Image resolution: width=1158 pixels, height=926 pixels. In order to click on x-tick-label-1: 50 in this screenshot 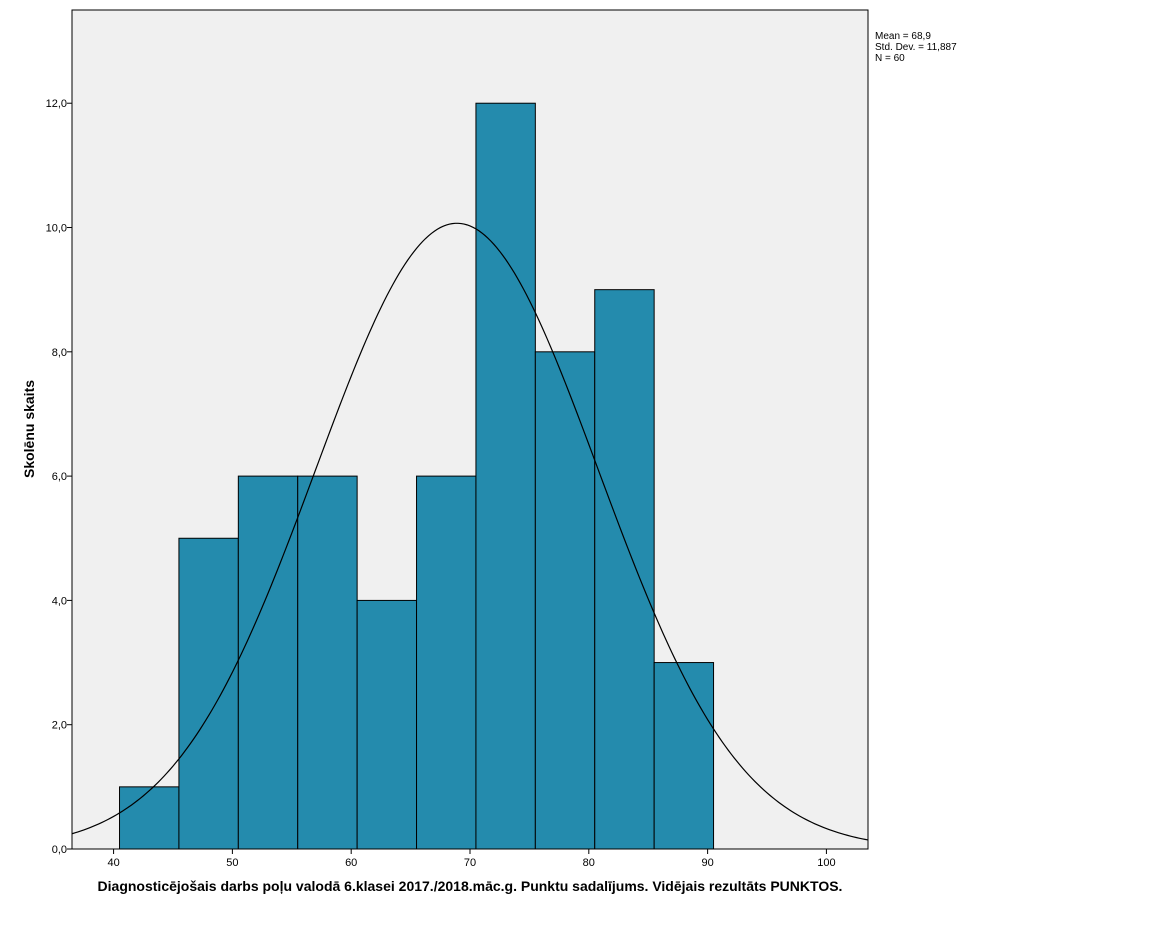, I will do `click(232, 863)`.